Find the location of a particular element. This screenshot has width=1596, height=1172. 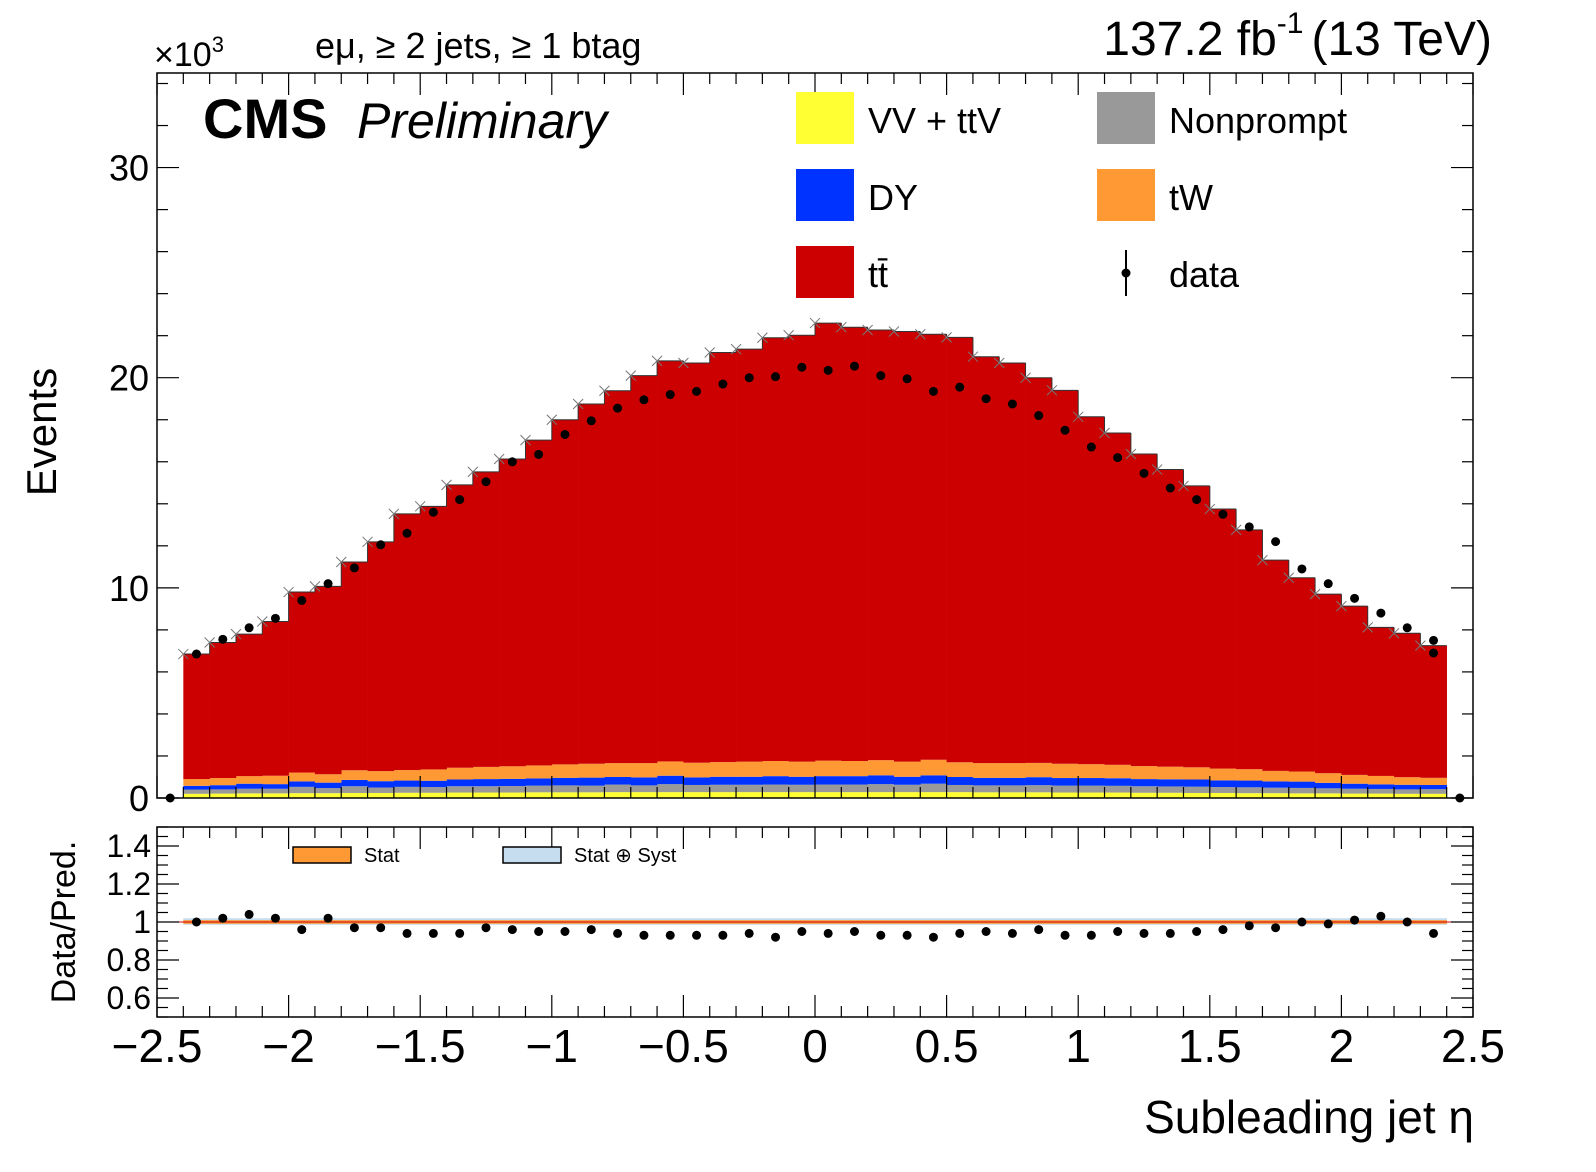

y-tick-label-3: 30 is located at coordinates (129, 168).